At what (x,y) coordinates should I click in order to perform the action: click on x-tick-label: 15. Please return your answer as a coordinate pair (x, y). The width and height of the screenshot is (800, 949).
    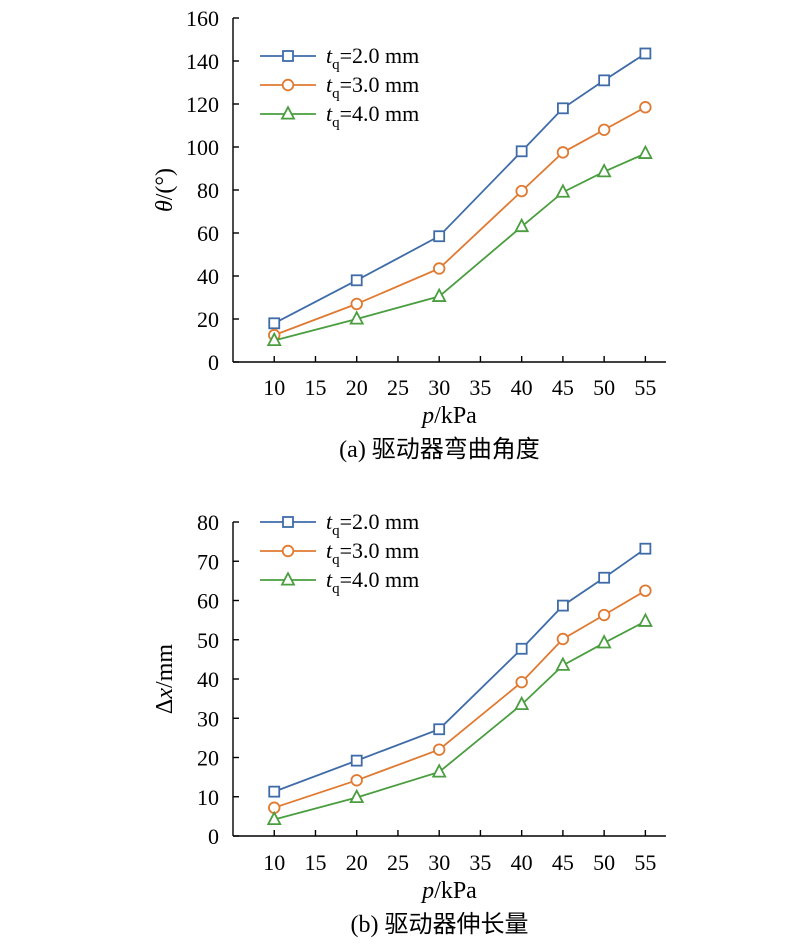
    Looking at the image, I should click on (315, 387).